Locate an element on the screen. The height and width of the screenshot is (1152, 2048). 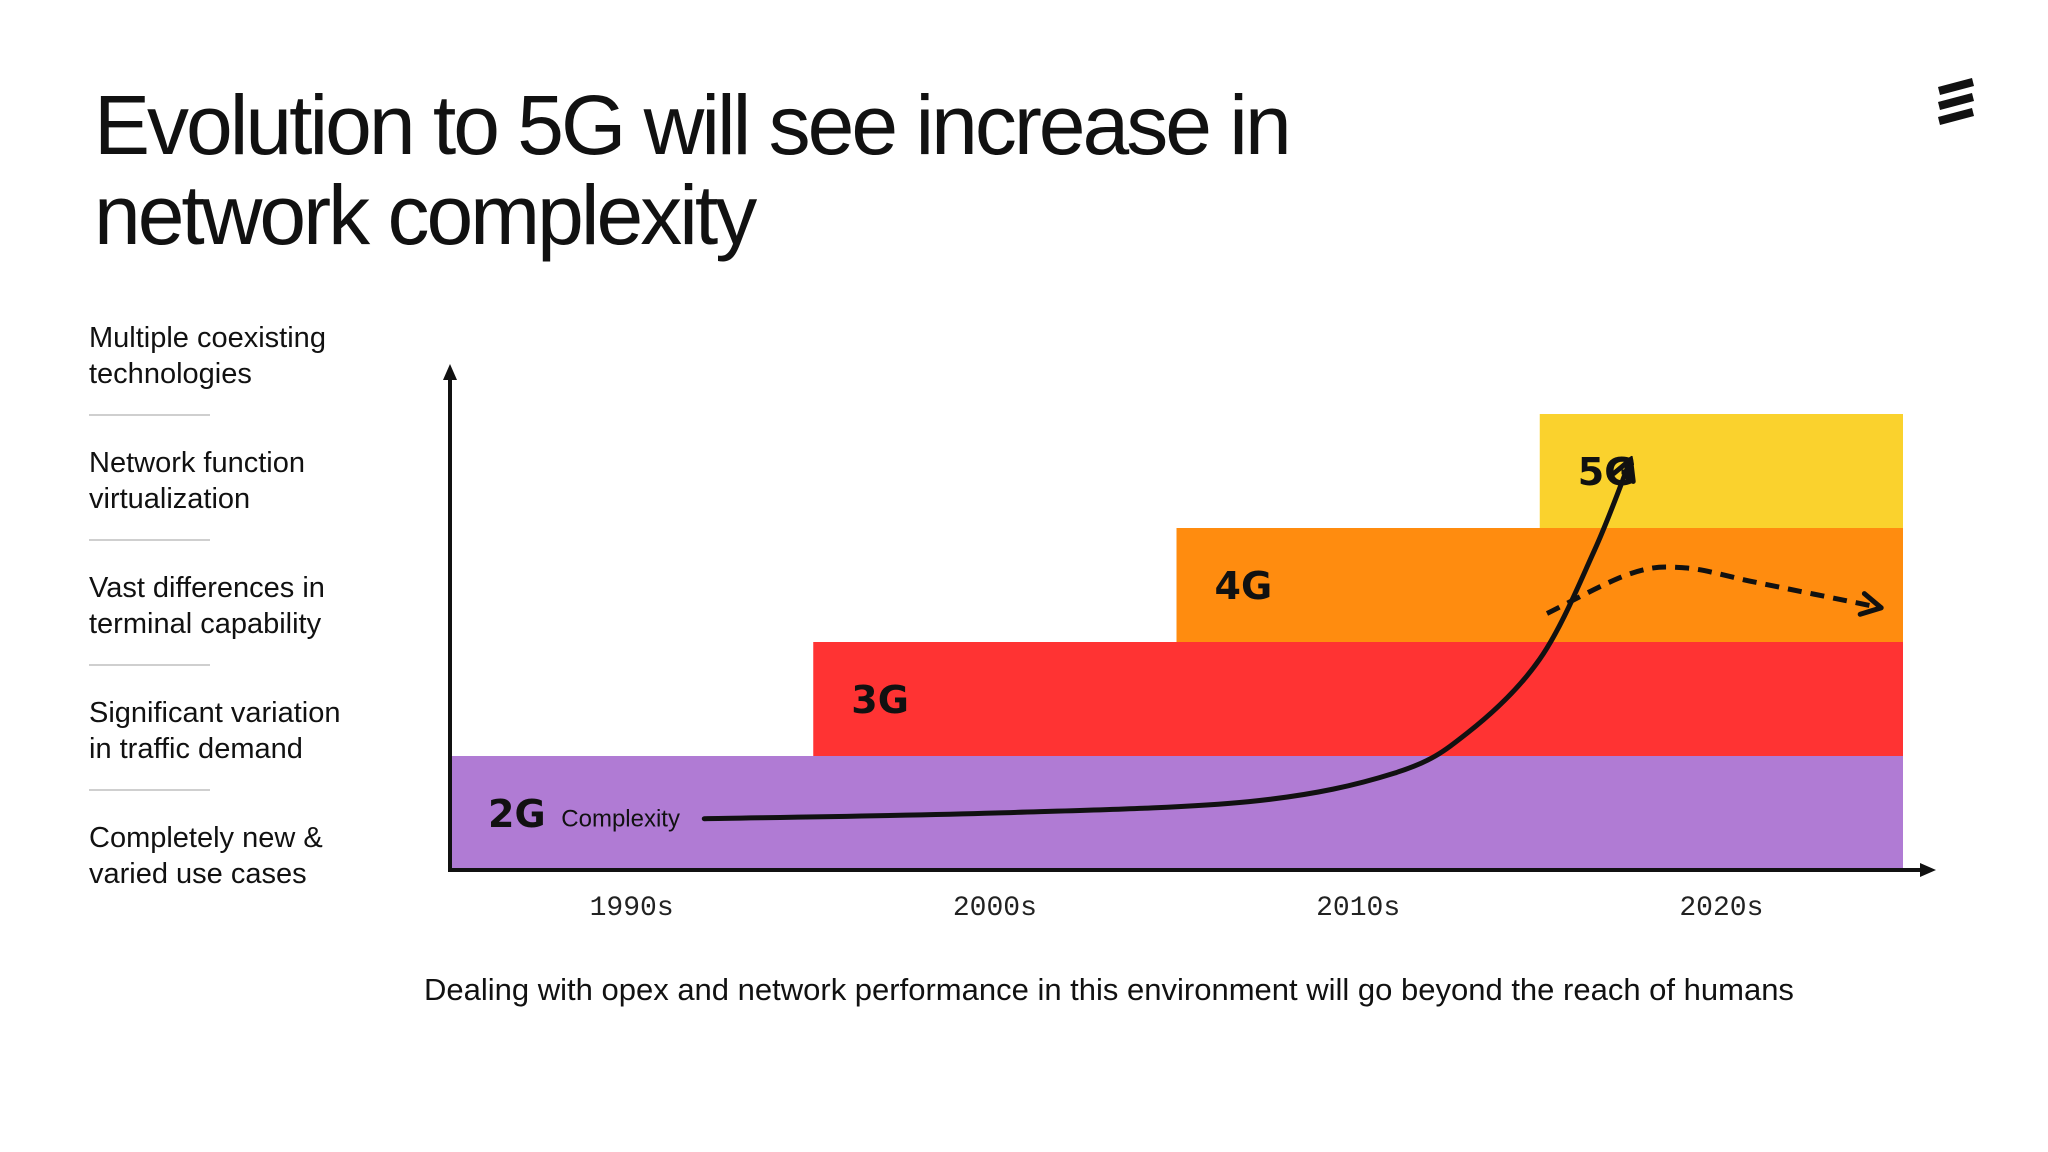
factor-item: Vast differences in terminal capability is located at coordinates (229, 632).